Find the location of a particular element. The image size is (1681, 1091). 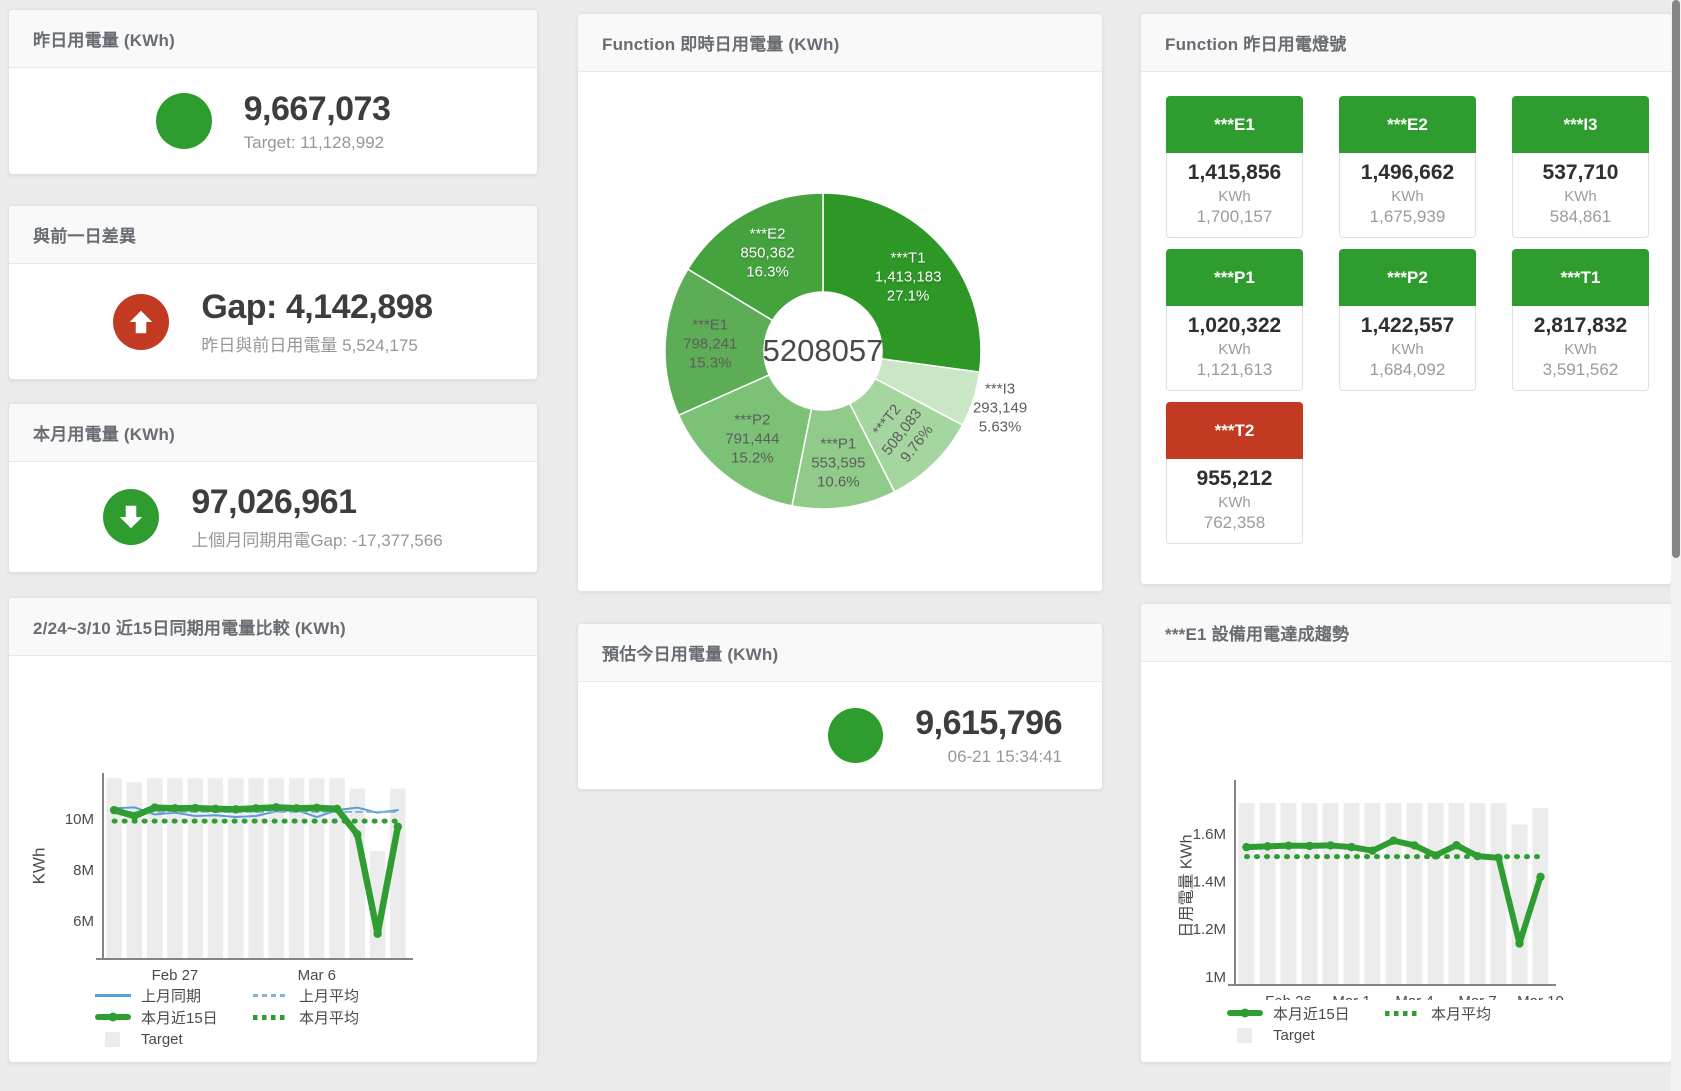

svg-text: Mar 10 is located at coordinates (1540, 996).